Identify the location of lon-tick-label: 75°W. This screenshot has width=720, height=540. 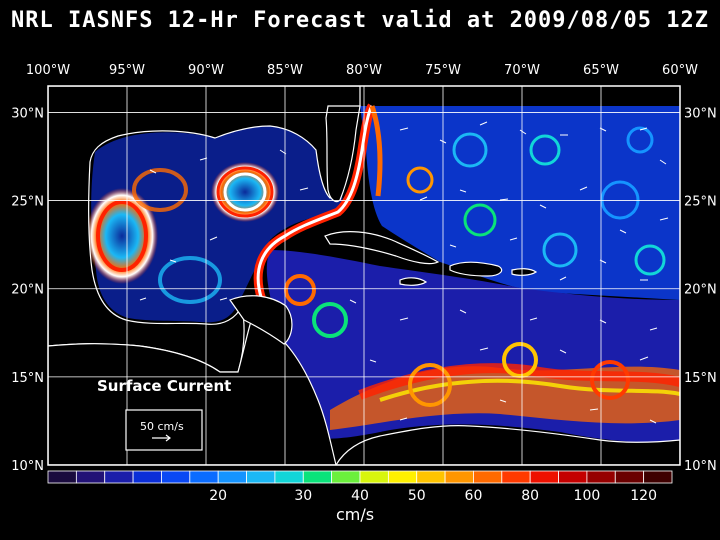
(443, 70).